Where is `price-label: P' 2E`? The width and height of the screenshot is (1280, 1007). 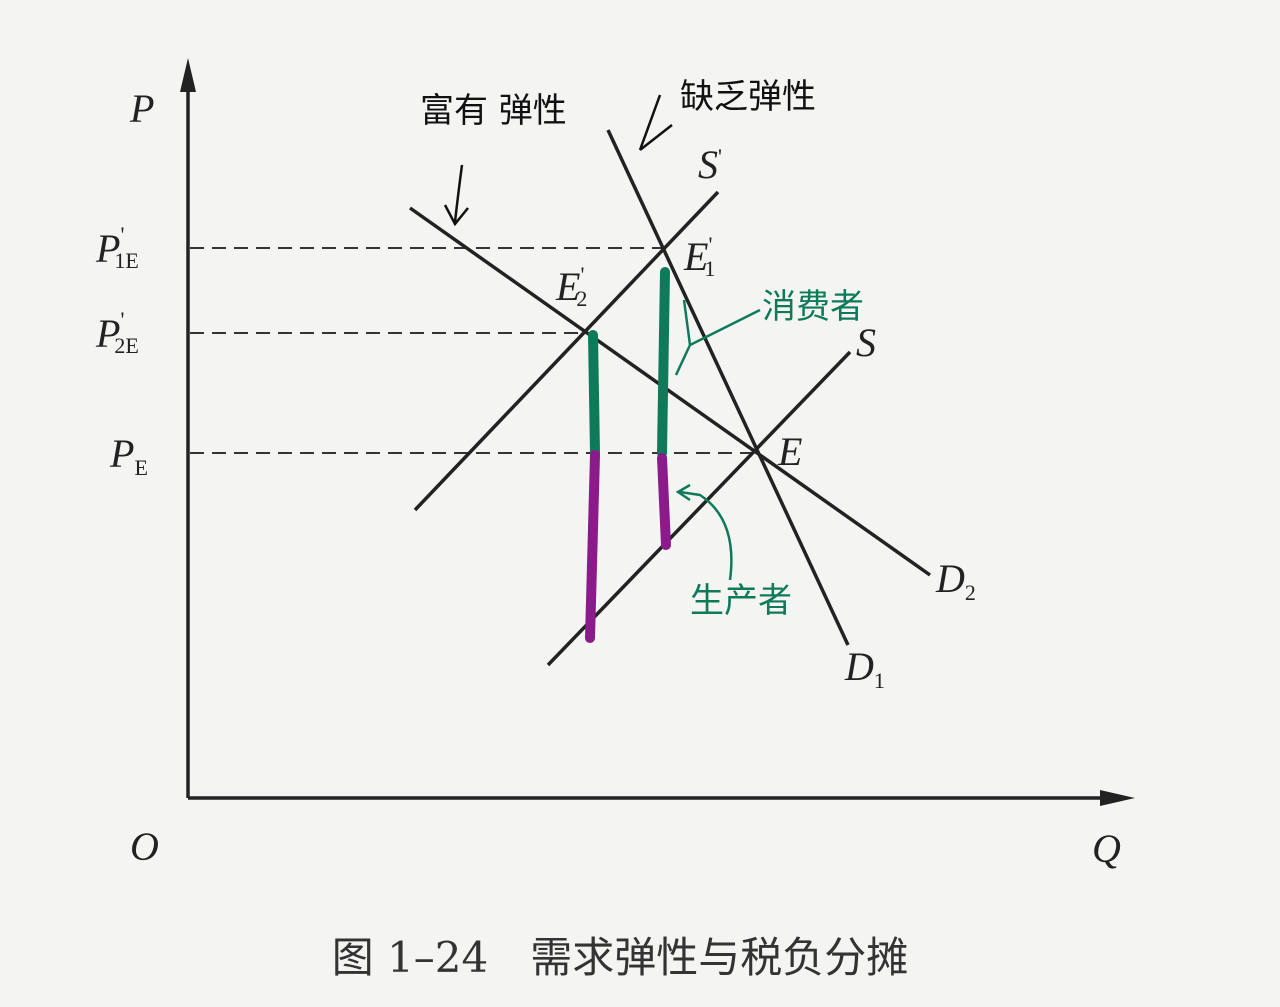 price-label: P' 2E is located at coordinates (117, 332).